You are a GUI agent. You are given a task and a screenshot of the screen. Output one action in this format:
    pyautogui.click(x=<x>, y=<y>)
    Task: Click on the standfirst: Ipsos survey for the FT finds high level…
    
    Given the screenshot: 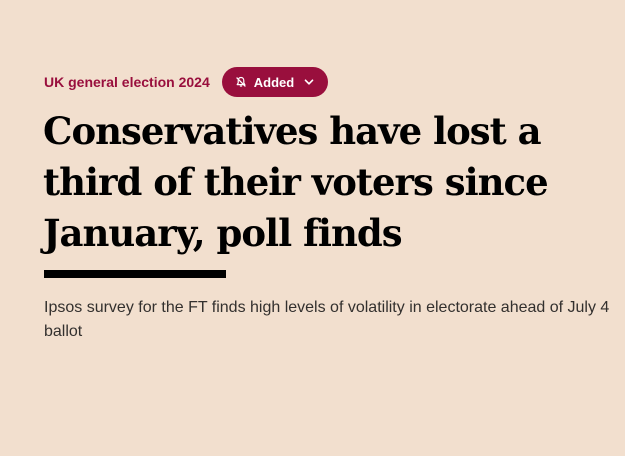 What is the action you would take?
    pyautogui.click(x=327, y=319)
    